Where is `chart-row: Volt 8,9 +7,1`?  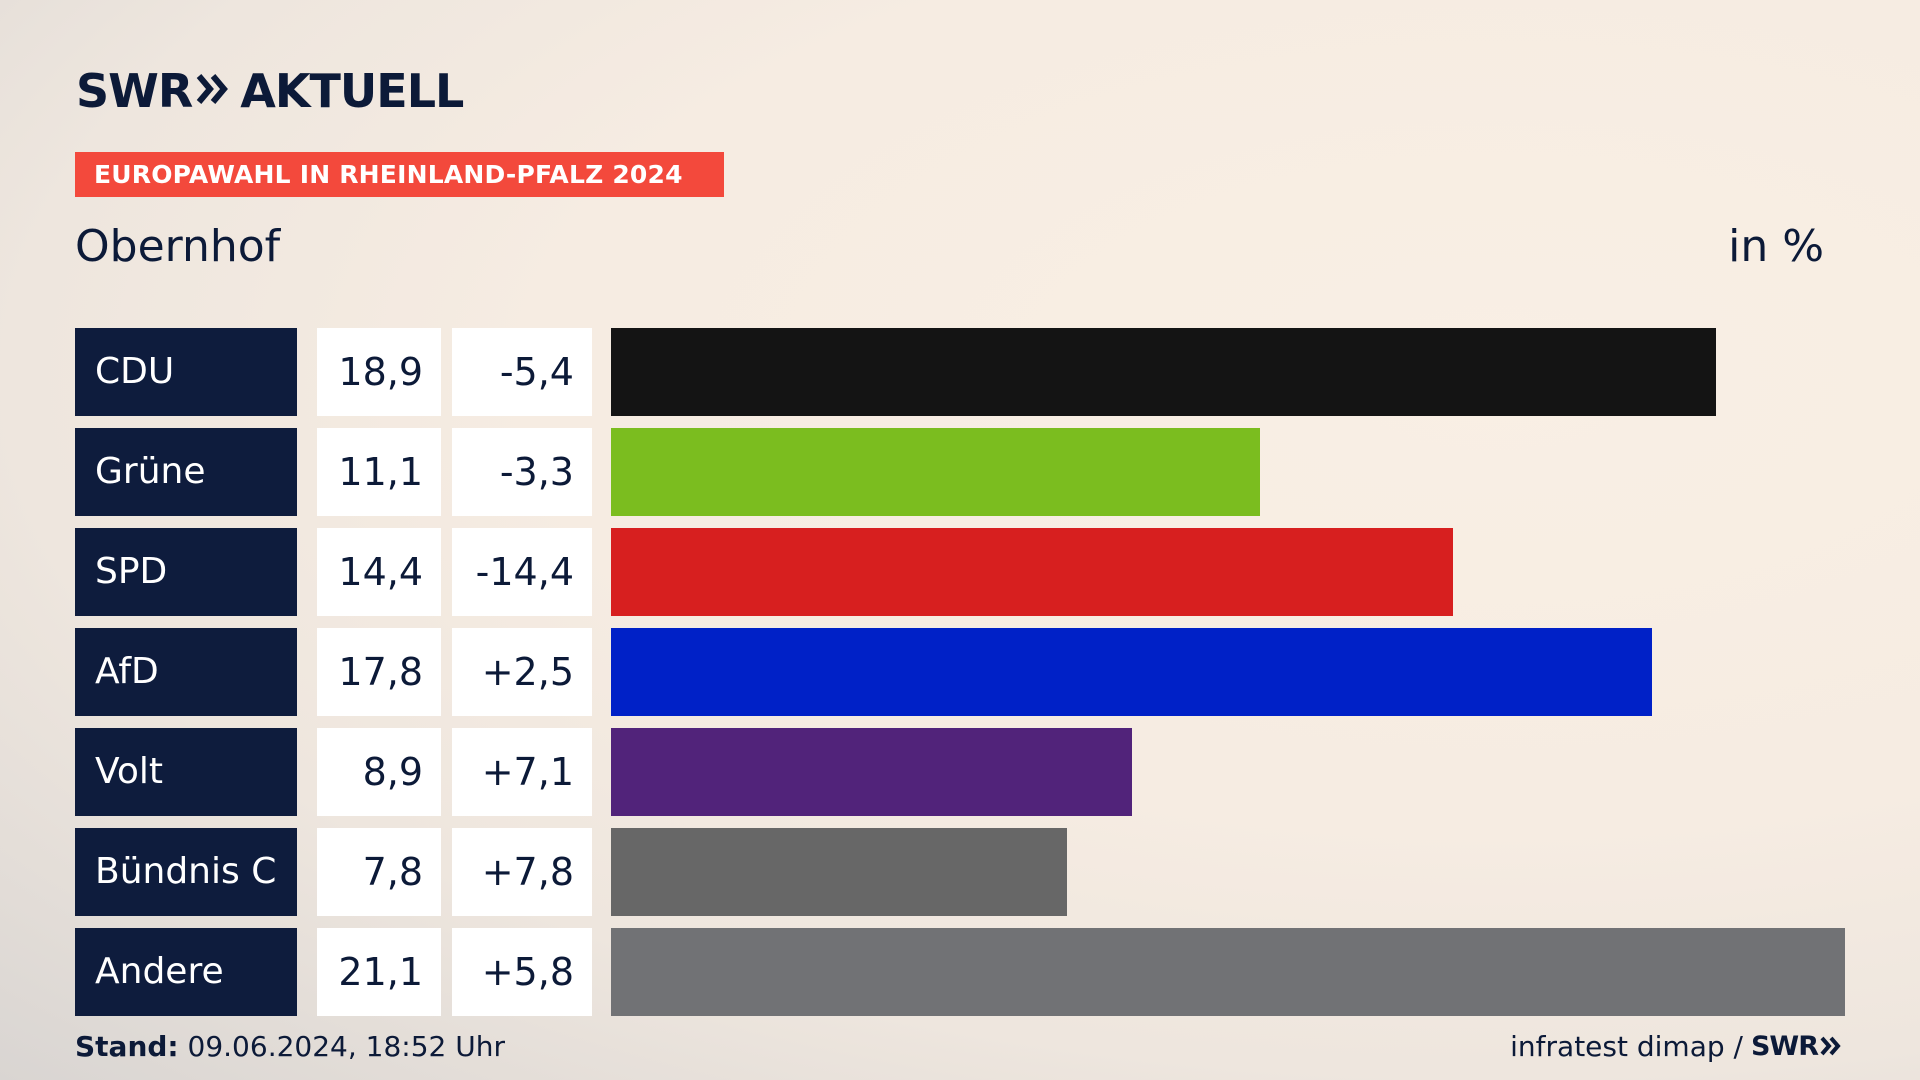
chart-row: Volt 8,9 +7,1 is located at coordinates (960, 772).